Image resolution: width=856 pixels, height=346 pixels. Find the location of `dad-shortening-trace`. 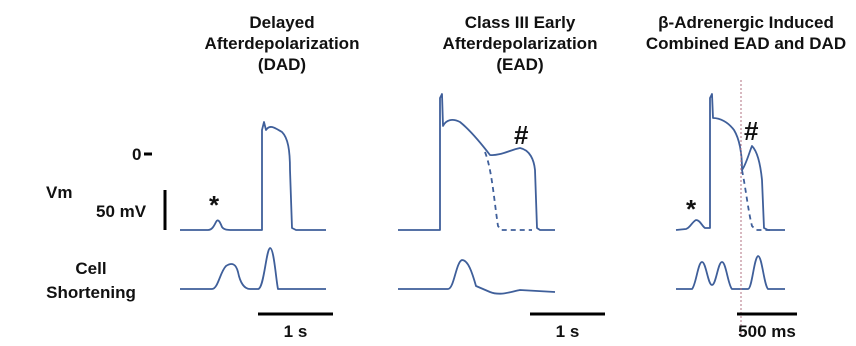

dad-shortening-trace is located at coordinates (253, 268).